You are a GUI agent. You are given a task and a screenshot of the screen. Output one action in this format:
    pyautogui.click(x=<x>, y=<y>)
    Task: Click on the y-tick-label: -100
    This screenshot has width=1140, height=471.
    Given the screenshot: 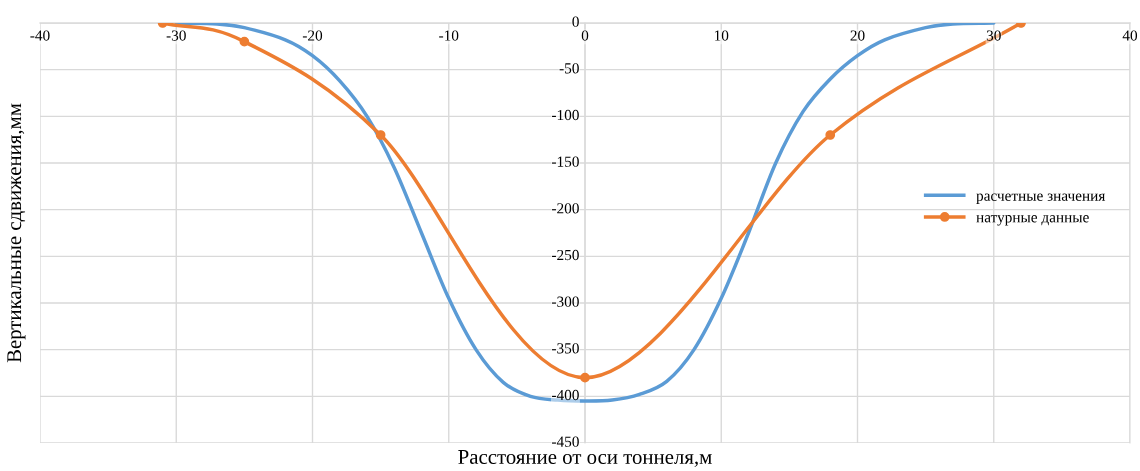 What is the action you would take?
    pyautogui.click(x=565, y=115)
    